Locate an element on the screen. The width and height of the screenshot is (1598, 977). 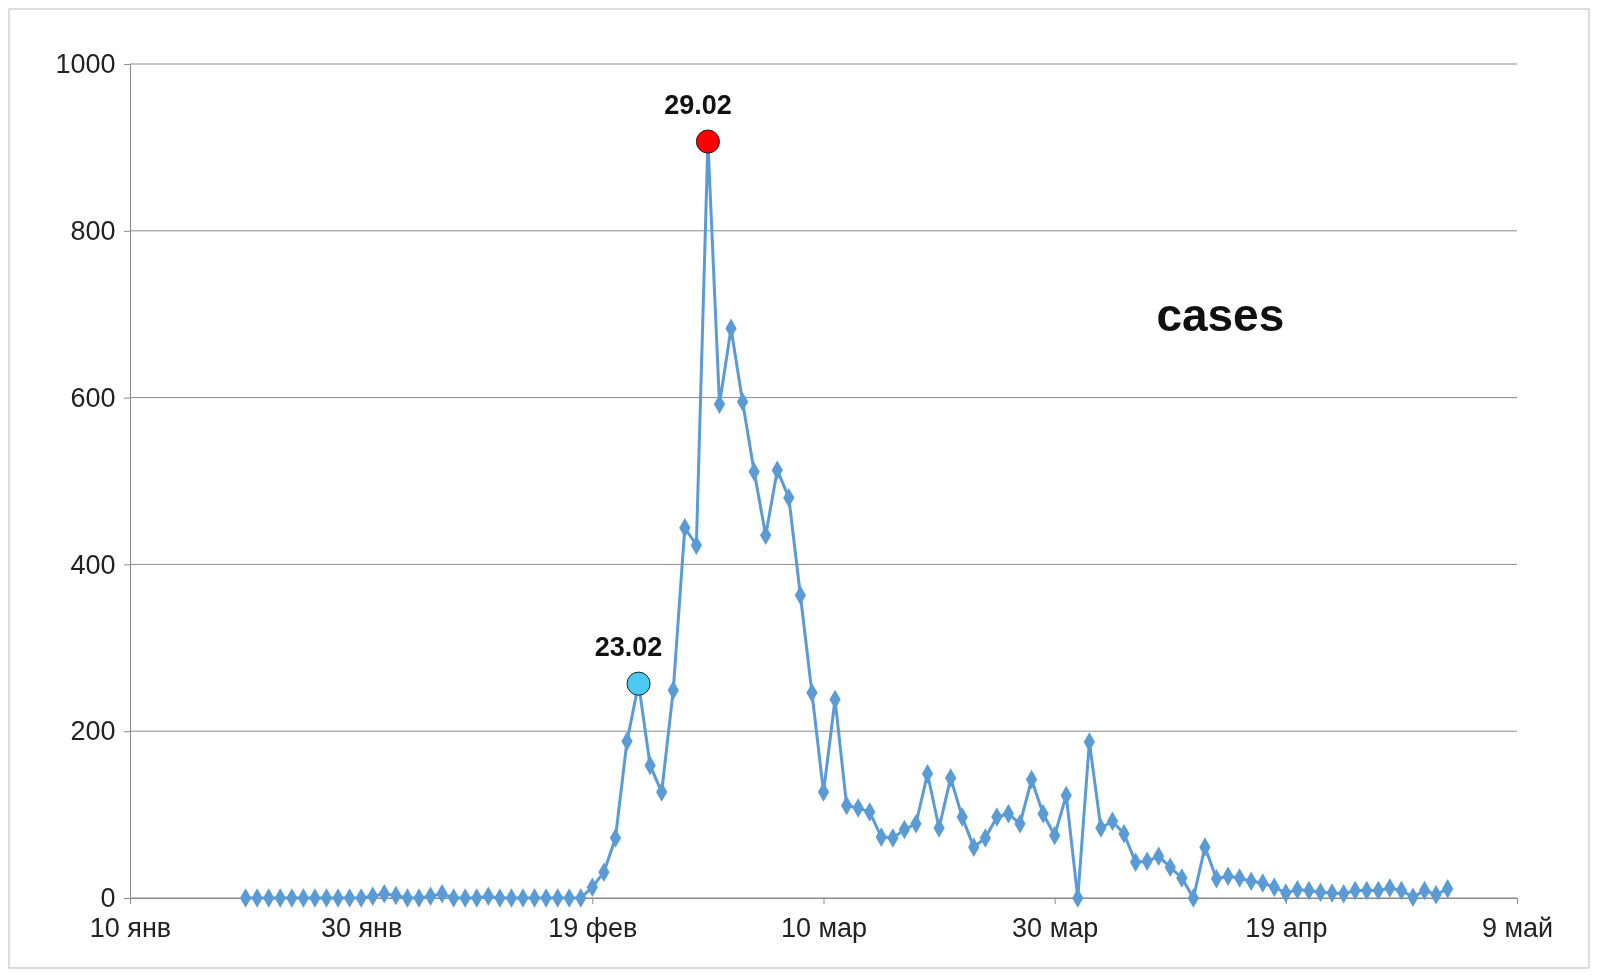
x-tick-label: 9 май is located at coordinates (1517, 927).